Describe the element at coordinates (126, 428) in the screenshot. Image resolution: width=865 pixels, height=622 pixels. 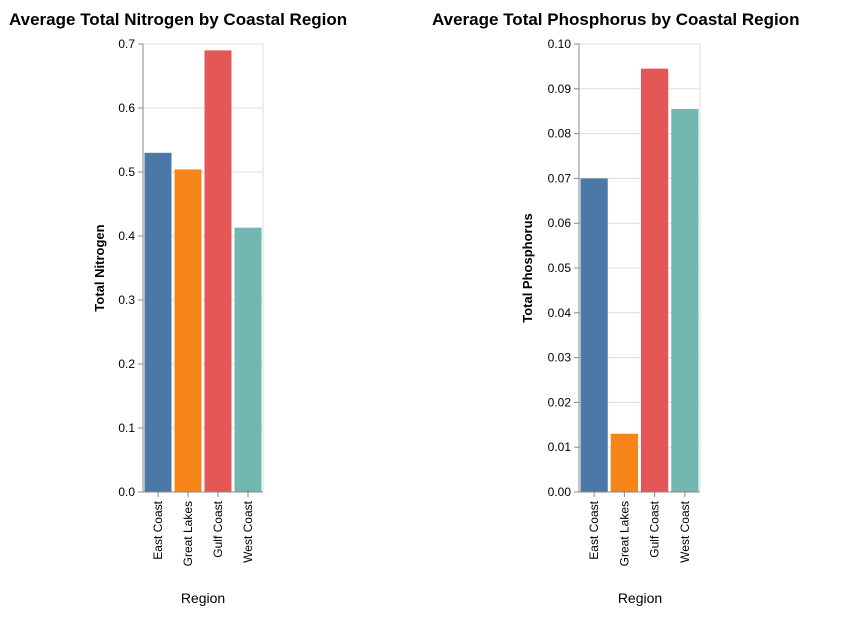
I see `nitrogen-y-tick-label: 0.1` at that location.